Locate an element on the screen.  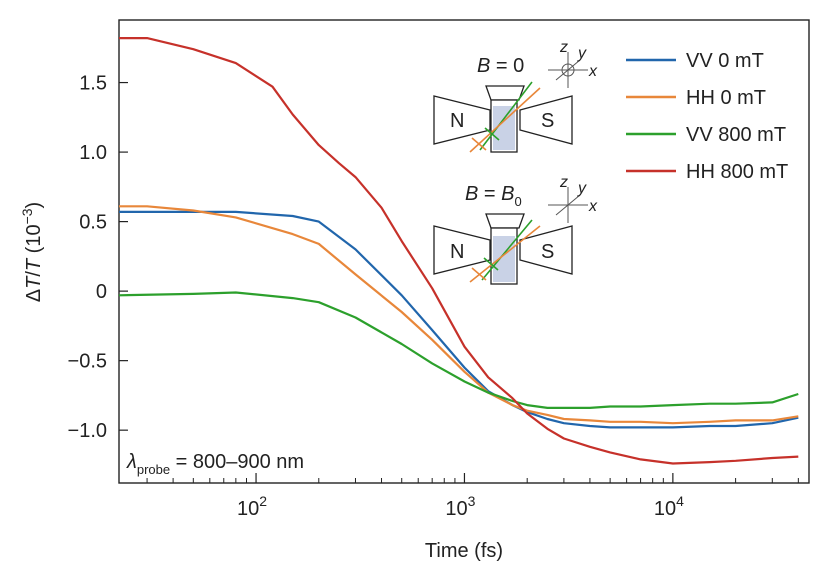
inset2-green-pol-icon is located at coordinates (491, 264).